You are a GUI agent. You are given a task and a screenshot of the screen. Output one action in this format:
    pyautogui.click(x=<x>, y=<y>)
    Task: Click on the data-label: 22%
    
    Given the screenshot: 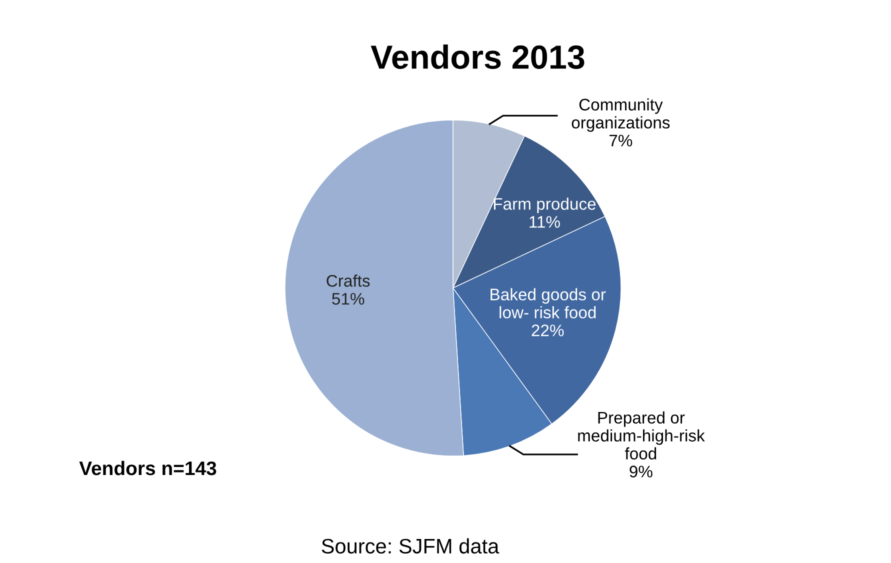 What is the action you would take?
    pyautogui.click(x=548, y=330)
    